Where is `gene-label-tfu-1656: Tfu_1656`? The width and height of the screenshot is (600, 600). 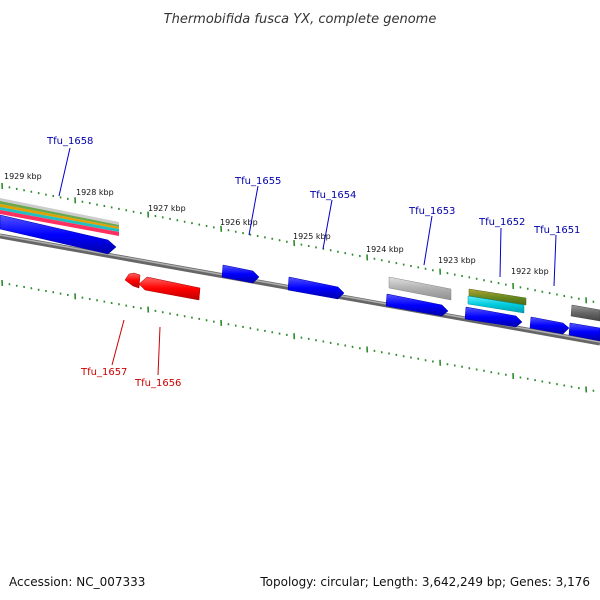
gene-label-tfu-1656: Tfu_1656 is located at coordinates (157, 383).